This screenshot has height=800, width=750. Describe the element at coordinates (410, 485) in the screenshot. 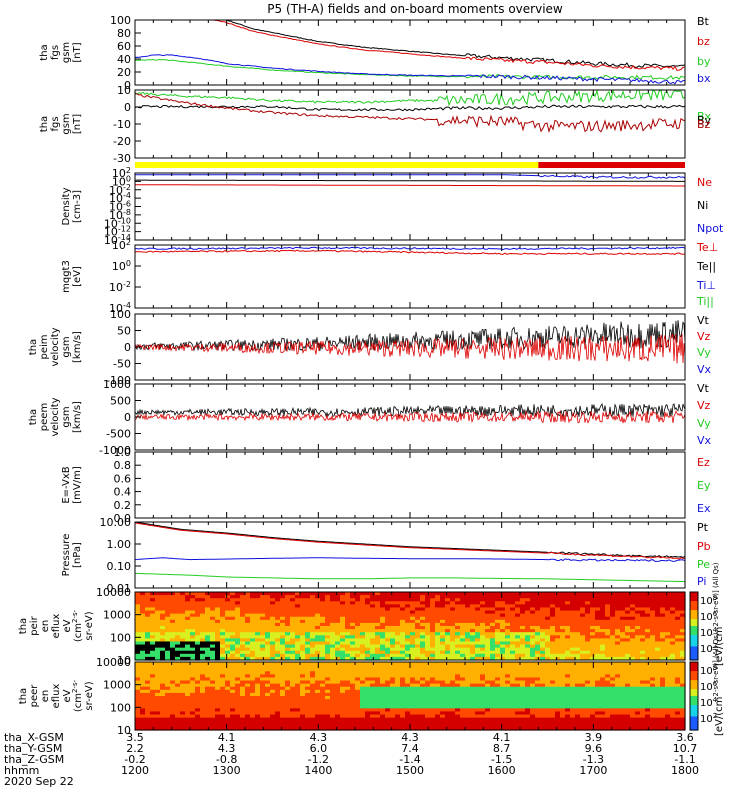

I see `panel-frame` at that location.